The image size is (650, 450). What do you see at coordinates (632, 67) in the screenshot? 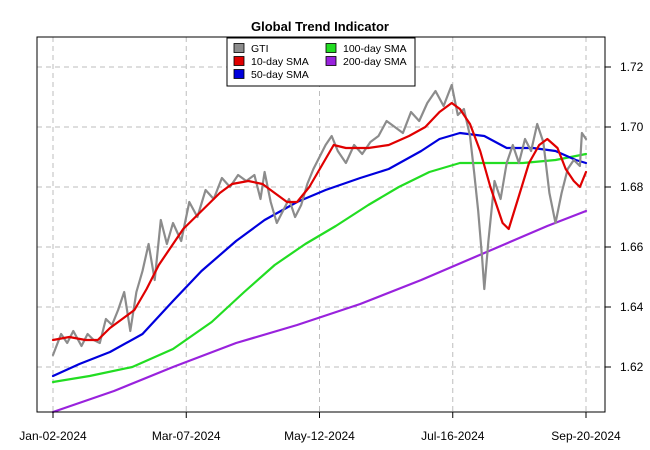
I see `y-tick-label: 1.72` at bounding box center [632, 67].